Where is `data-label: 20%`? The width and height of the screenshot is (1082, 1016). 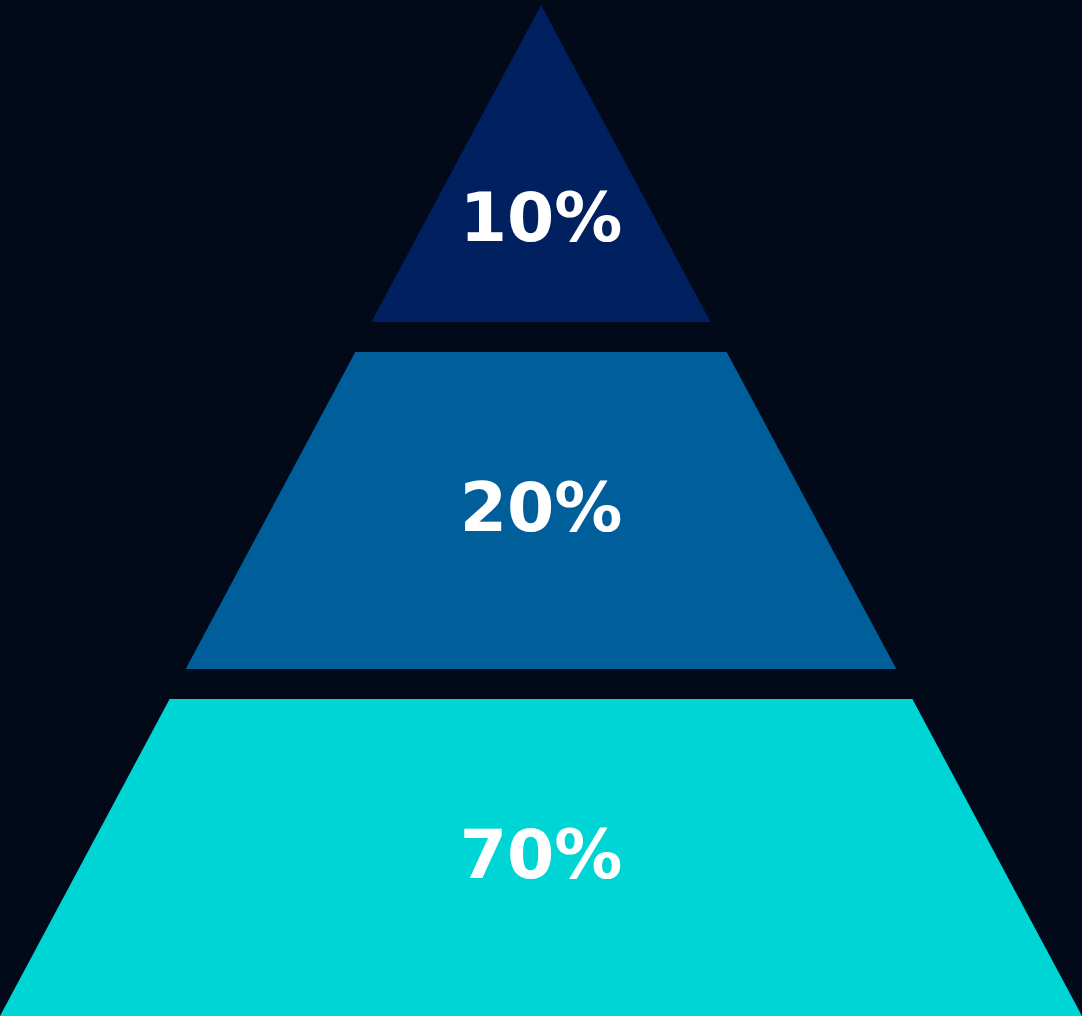
data-label: 20% is located at coordinates (541, 507).